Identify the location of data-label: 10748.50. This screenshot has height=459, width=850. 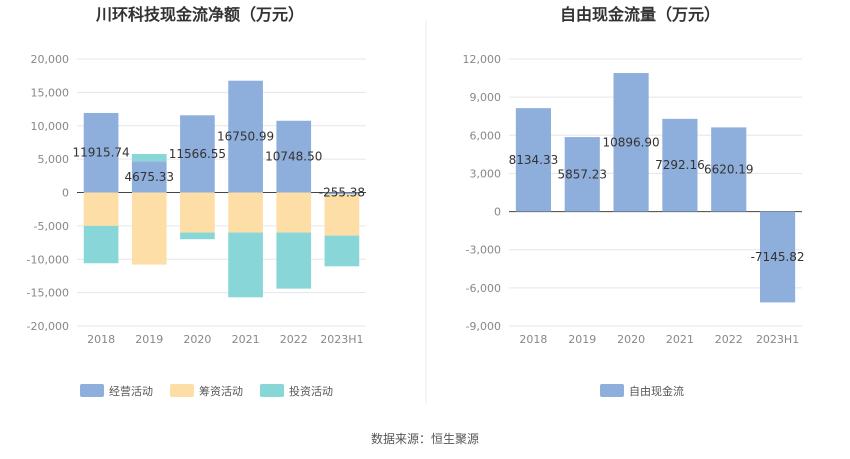
(293, 157).